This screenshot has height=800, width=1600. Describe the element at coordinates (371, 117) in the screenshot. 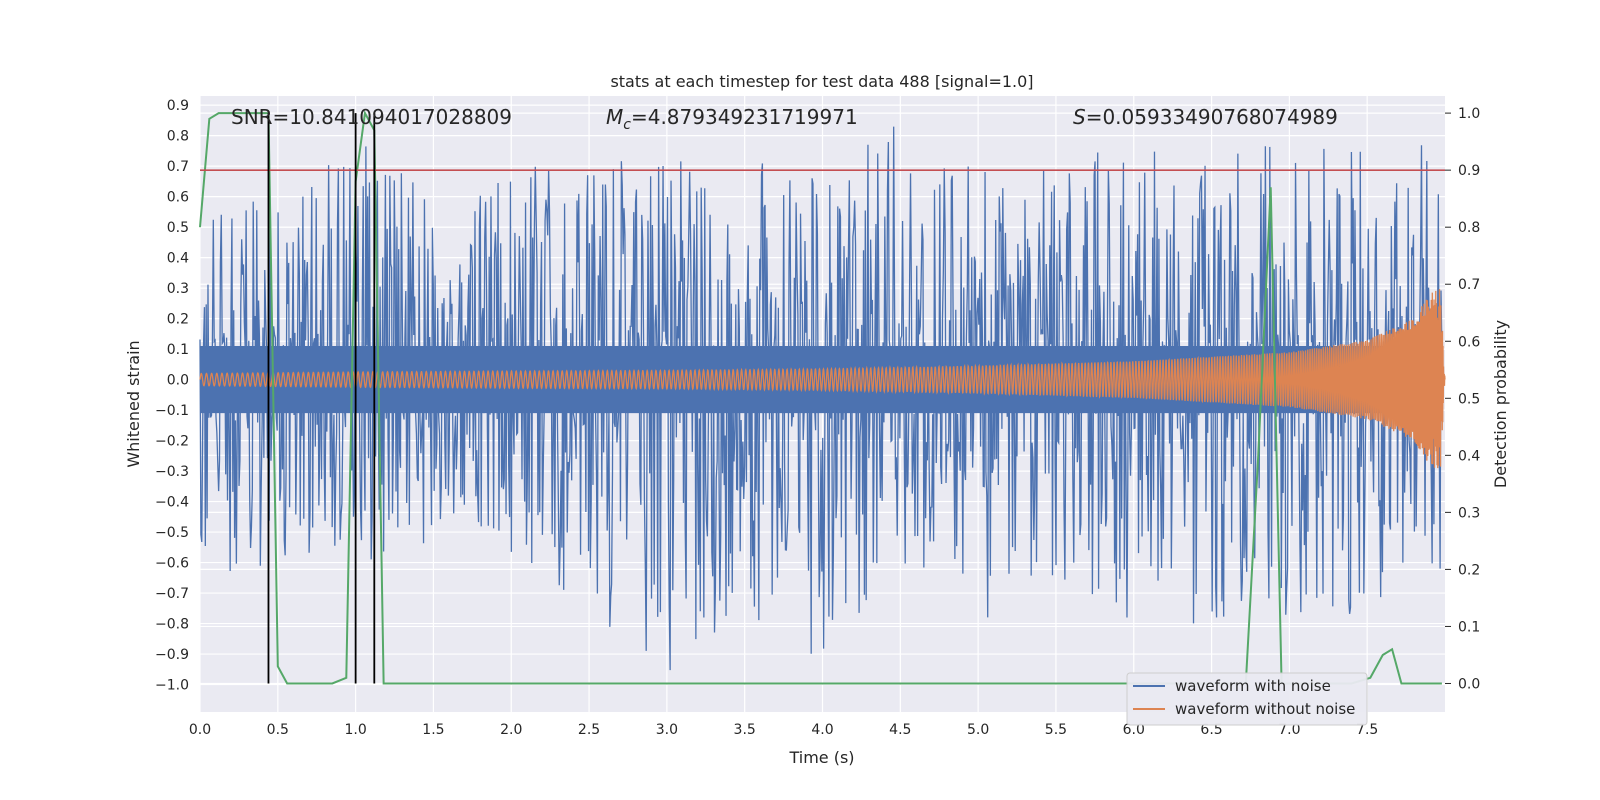

I see `snr-annotation: SNR=10.841094017028809` at that location.